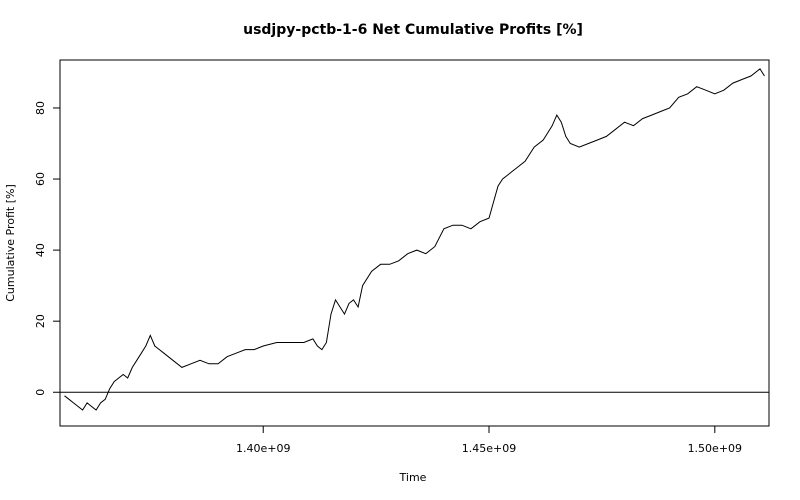 The height and width of the screenshot is (500, 800). I want to click on x-tick-label: 1.40e+09, so click(263, 448).